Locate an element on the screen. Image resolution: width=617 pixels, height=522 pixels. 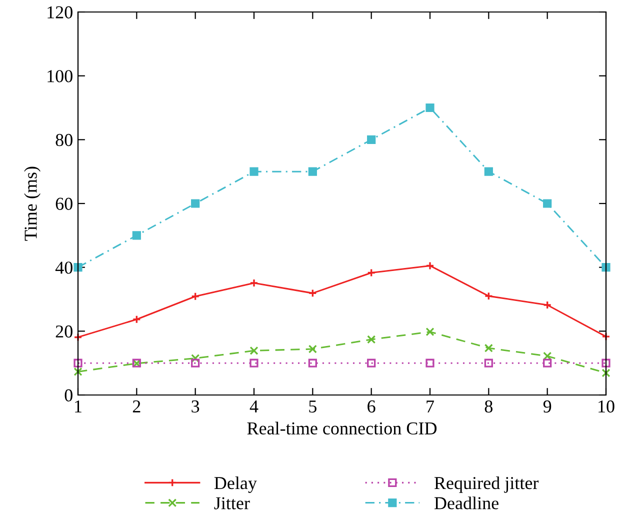
x-axis-title: Real-time connection CID is located at coordinates (342, 428).